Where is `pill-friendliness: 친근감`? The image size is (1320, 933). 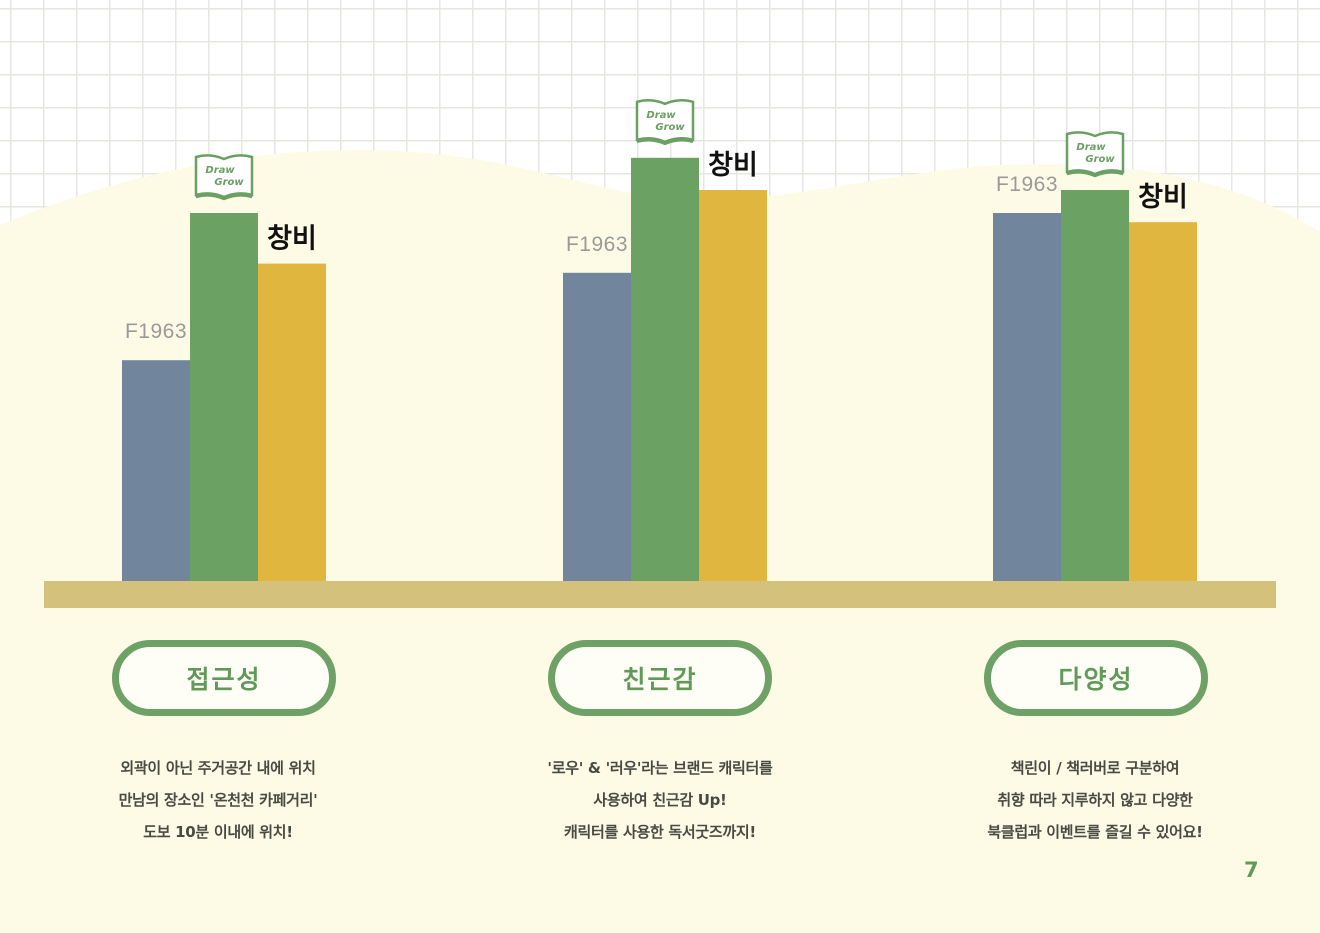 pill-friendliness: 친근감 is located at coordinates (660, 678).